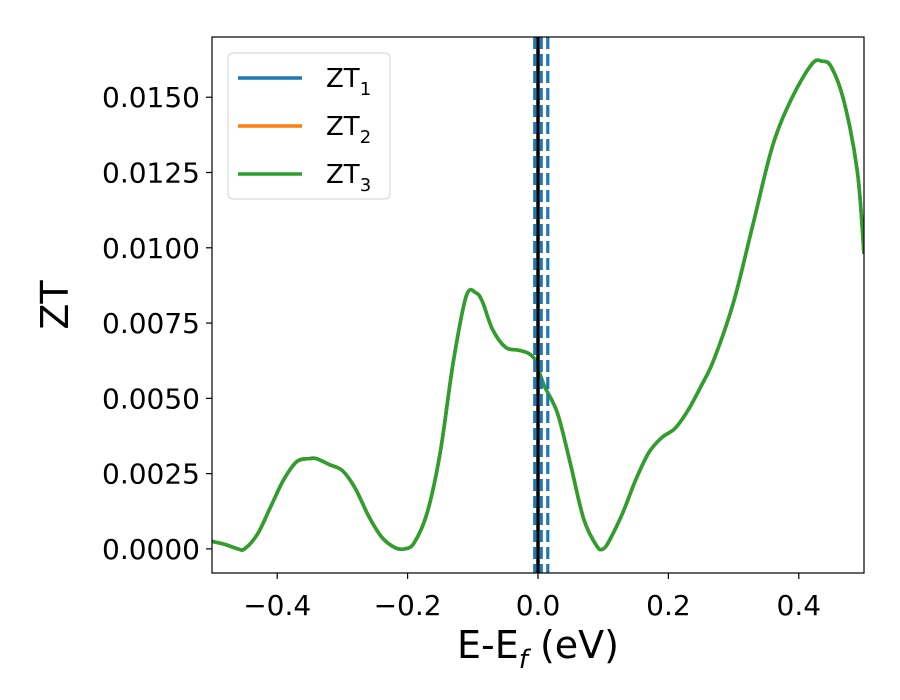  What do you see at coordinates (151, 398) in the screenshot?
I see `y-tick-label-2: 0.0050` at bounding box center [151, 398].